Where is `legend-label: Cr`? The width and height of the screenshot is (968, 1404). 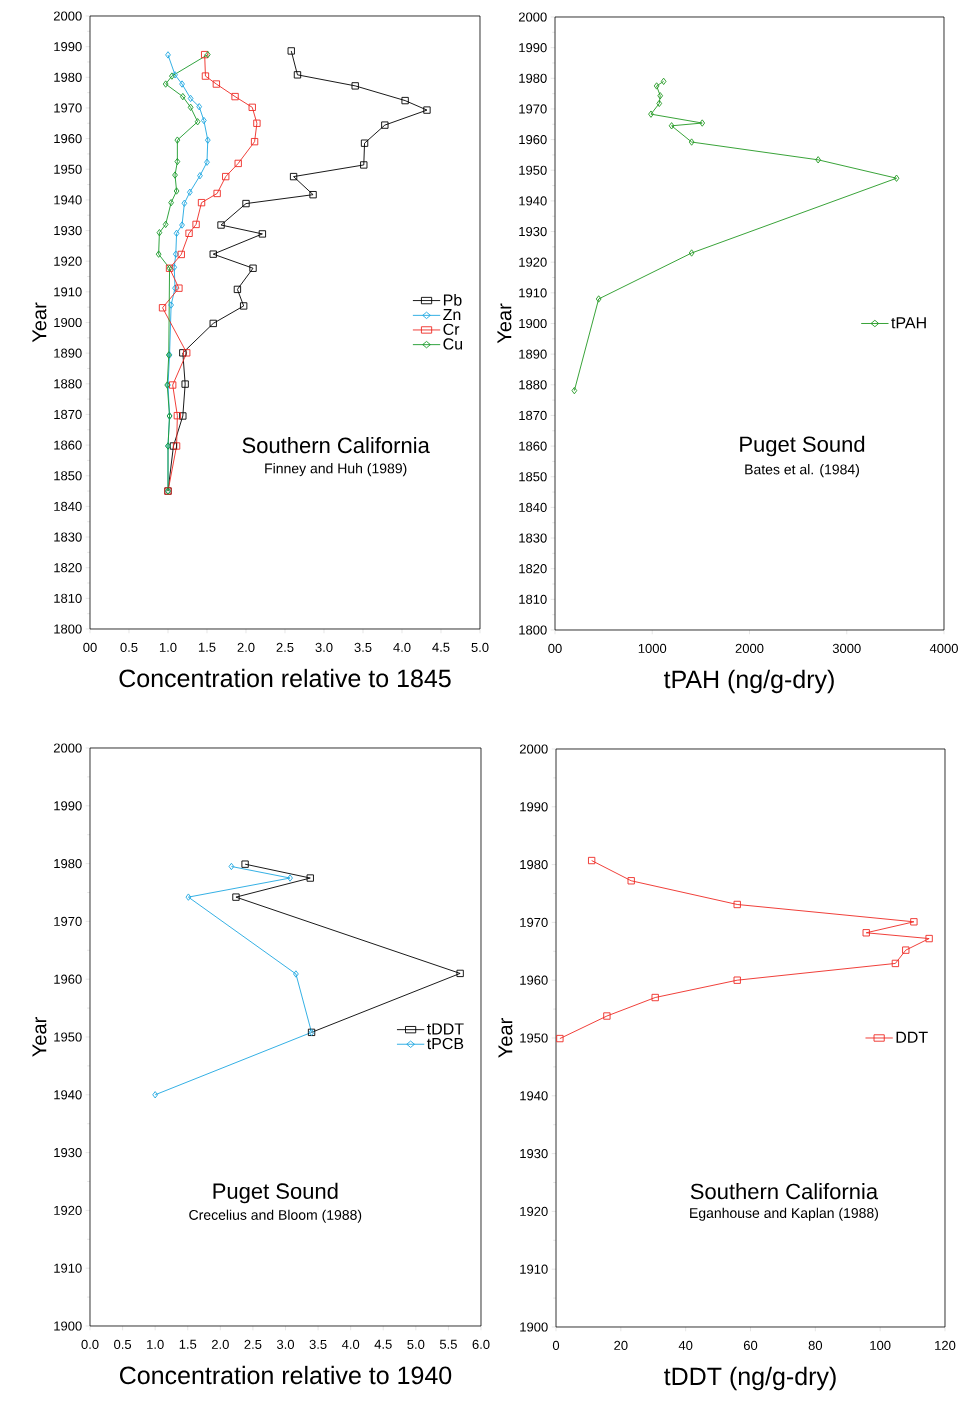
legend-label: Cr is located at coordinates (451, 329).